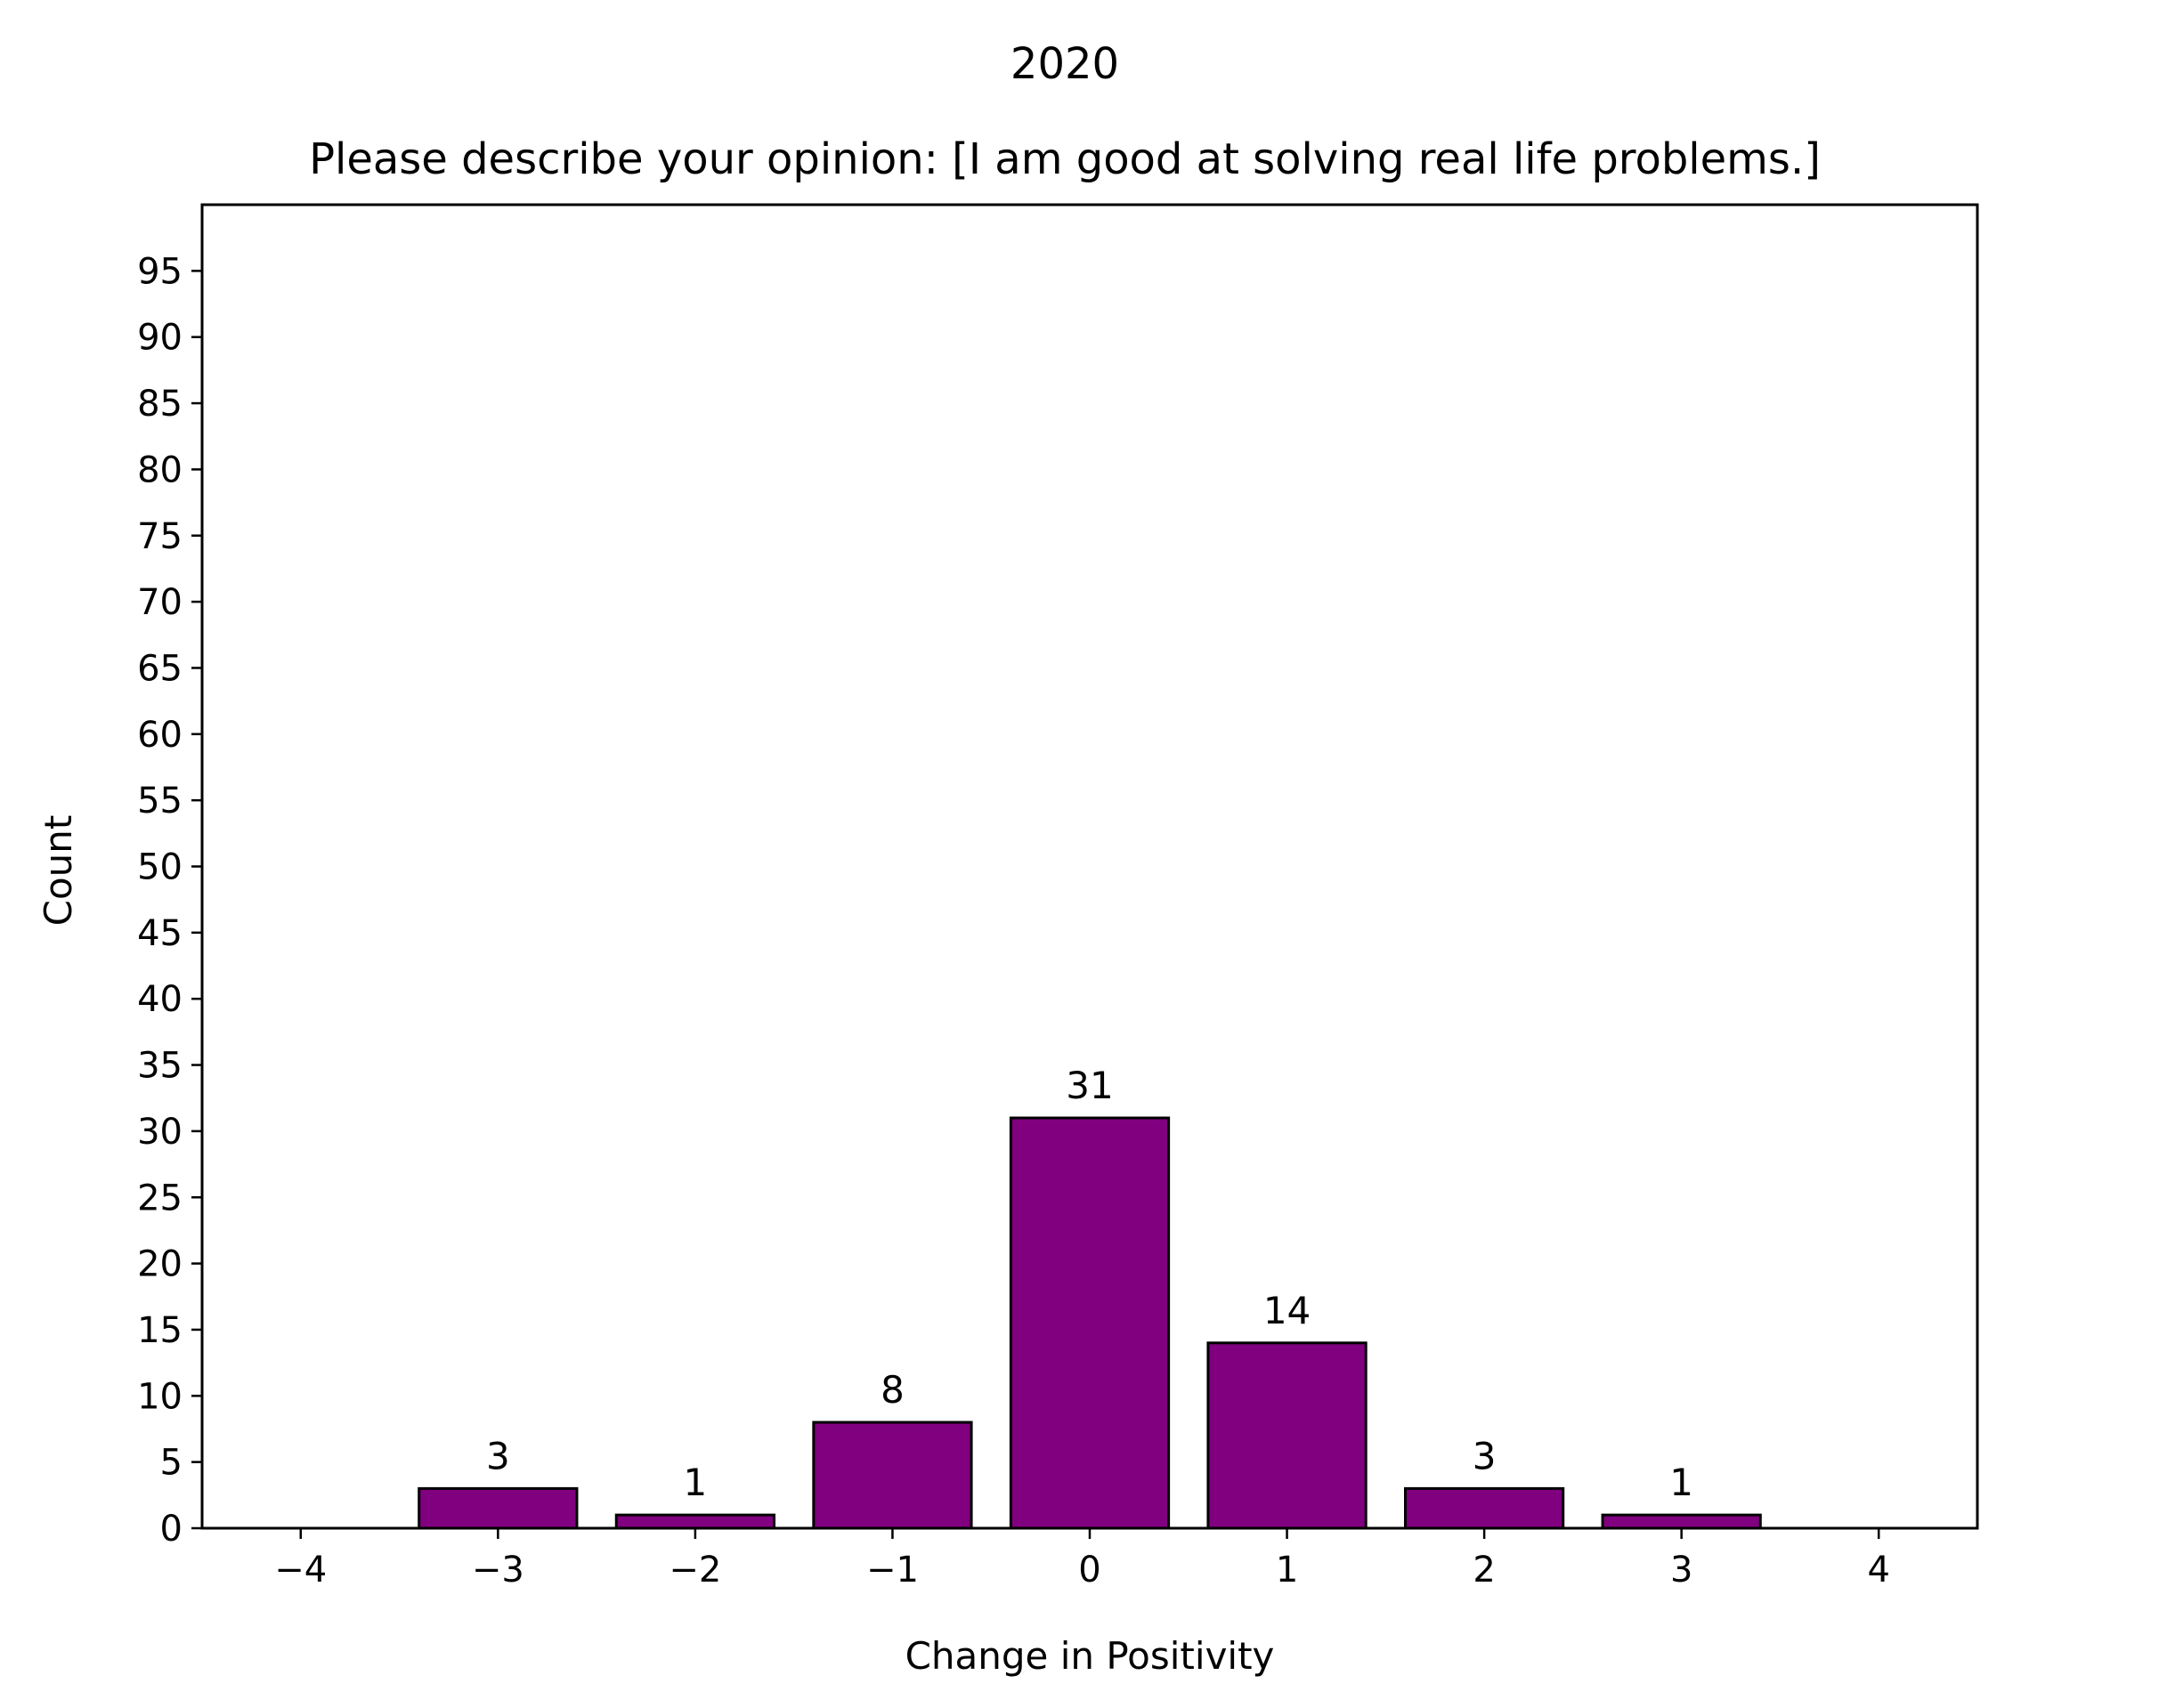  What do you see at coordinates (160, 603) in the screenshot?
I see `y-tick-label: 70` at bounding box center [160, 603].